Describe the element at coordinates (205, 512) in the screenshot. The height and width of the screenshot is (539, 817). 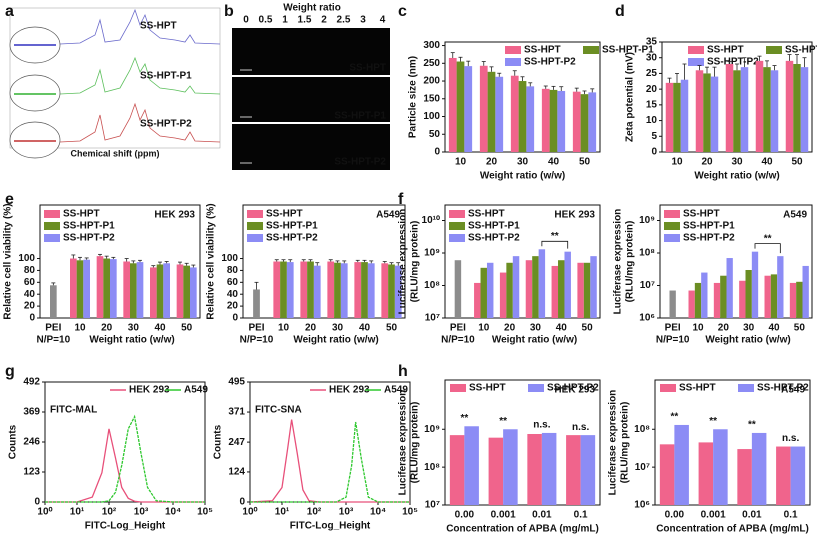
I see `x-tick-label: 10⁵` at that location.